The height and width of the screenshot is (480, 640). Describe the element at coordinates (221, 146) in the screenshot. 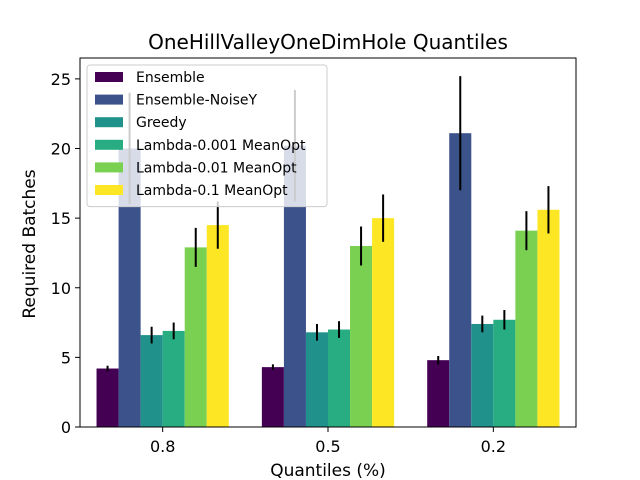

I see `legend-label: Lambda-0.001 MeanOpt` at that location.